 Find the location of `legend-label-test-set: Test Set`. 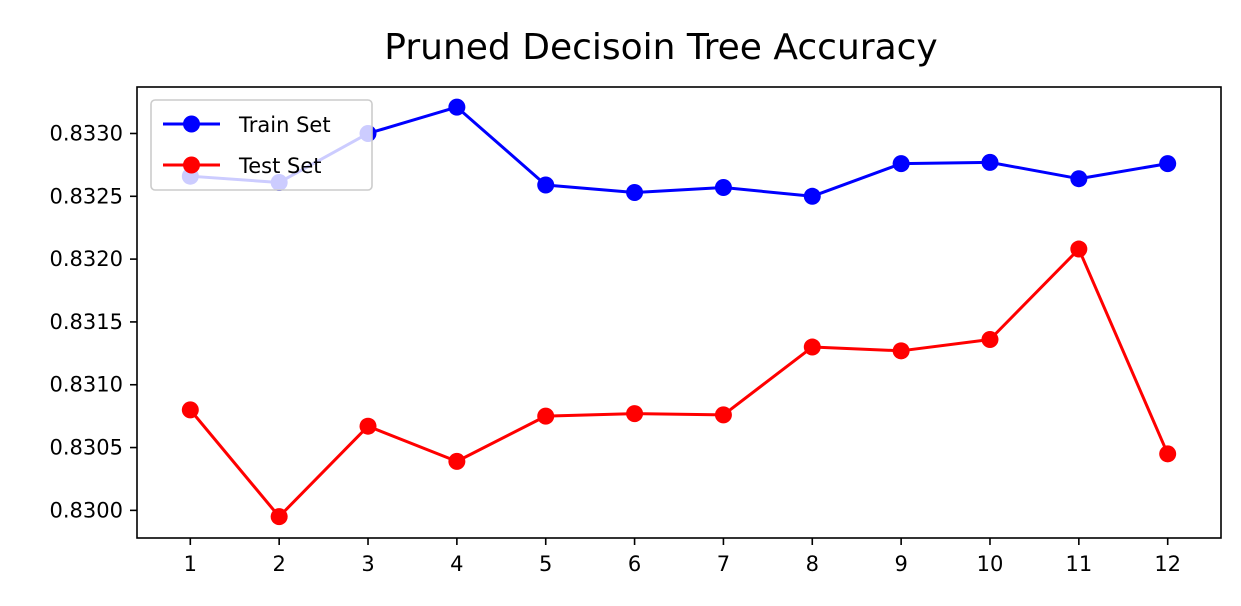

legend-label-test-set: Test Set is located at coordinates (280, 166).